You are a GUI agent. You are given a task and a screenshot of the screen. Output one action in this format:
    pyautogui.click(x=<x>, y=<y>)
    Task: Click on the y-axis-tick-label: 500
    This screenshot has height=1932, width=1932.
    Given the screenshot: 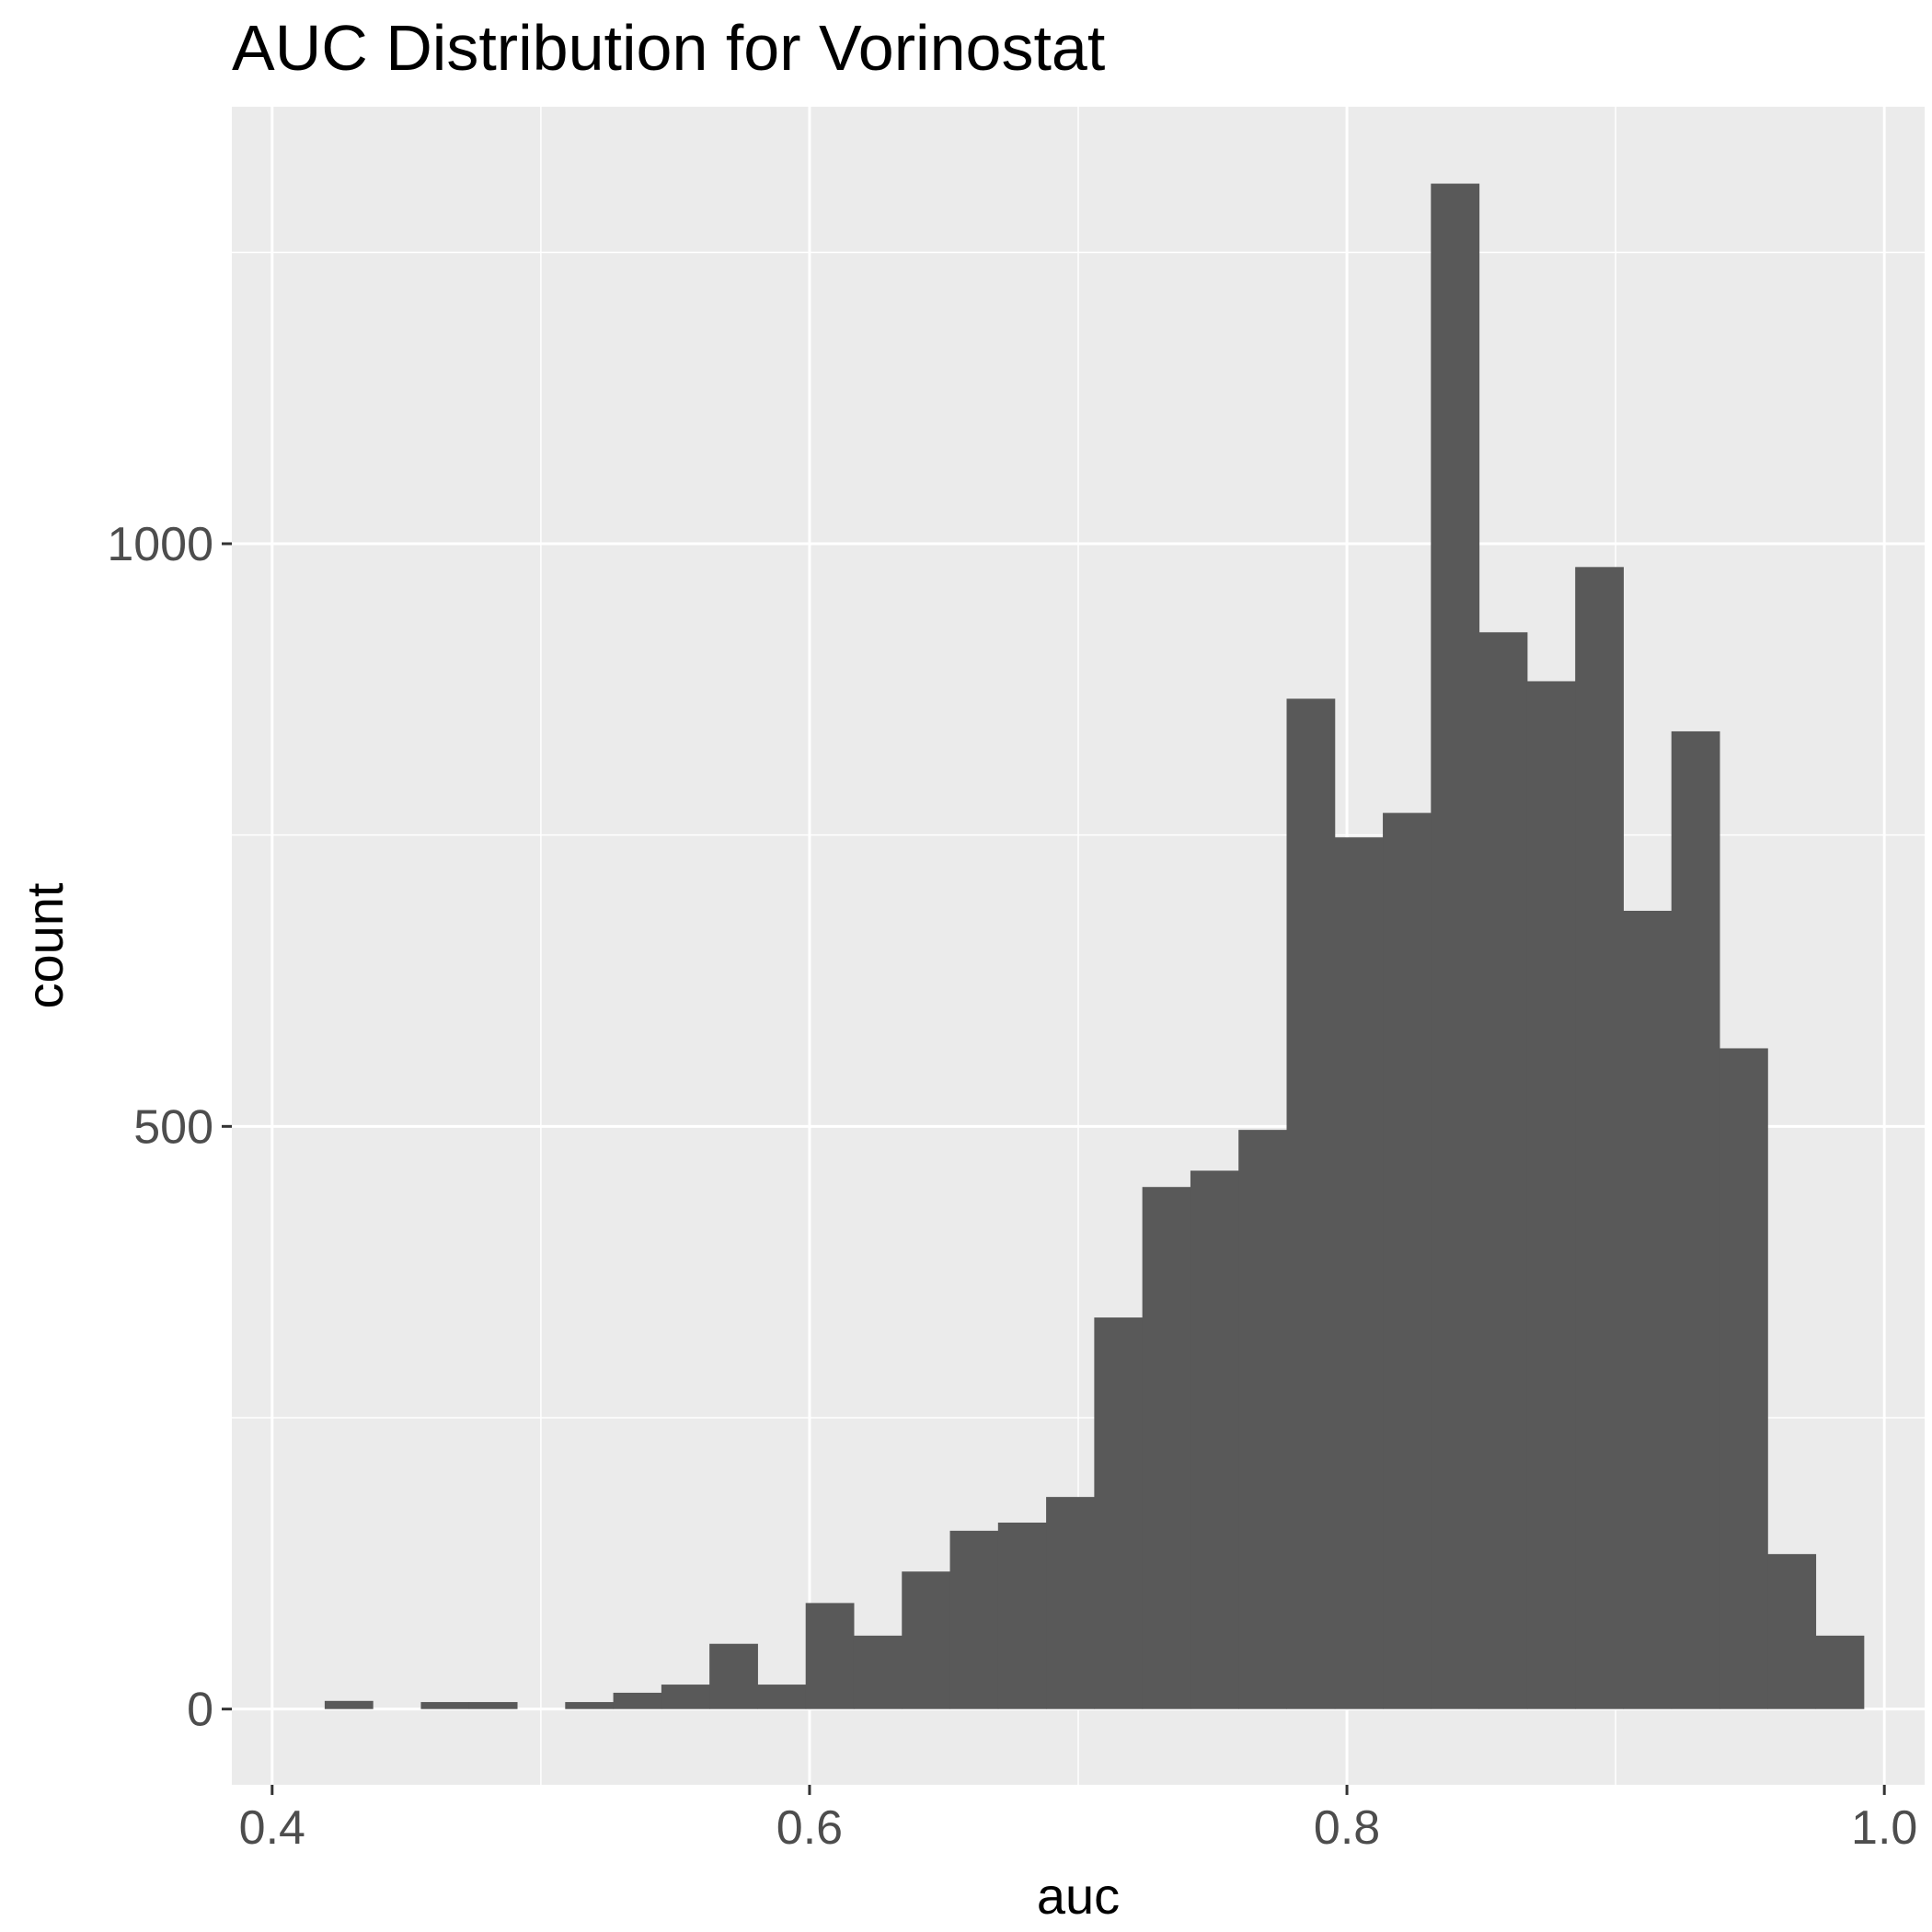 What is the action you would take?
    pyautogui.click(x=173, y=1127)
    